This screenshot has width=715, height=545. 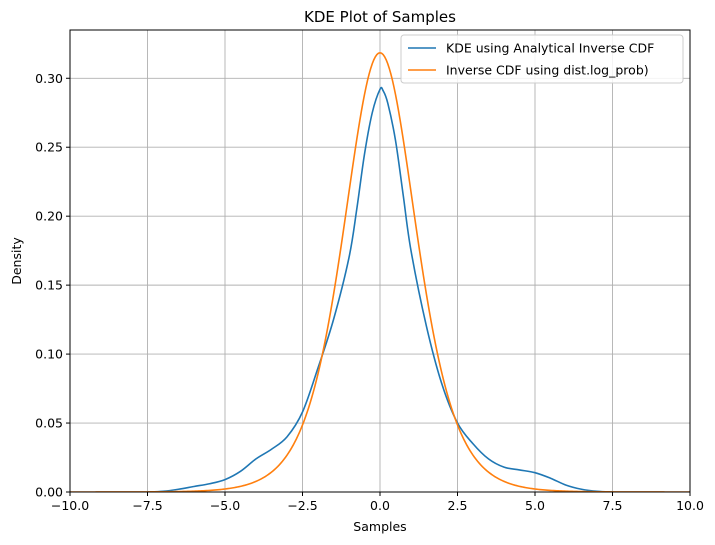 I want to click on y-tick-label: 0.30, so click(x=49, y=78).